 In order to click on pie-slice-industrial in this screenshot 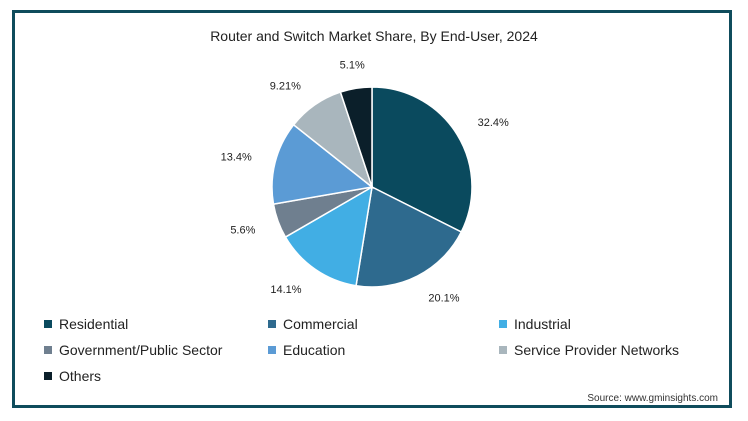, I will do `click(328, 236)`.